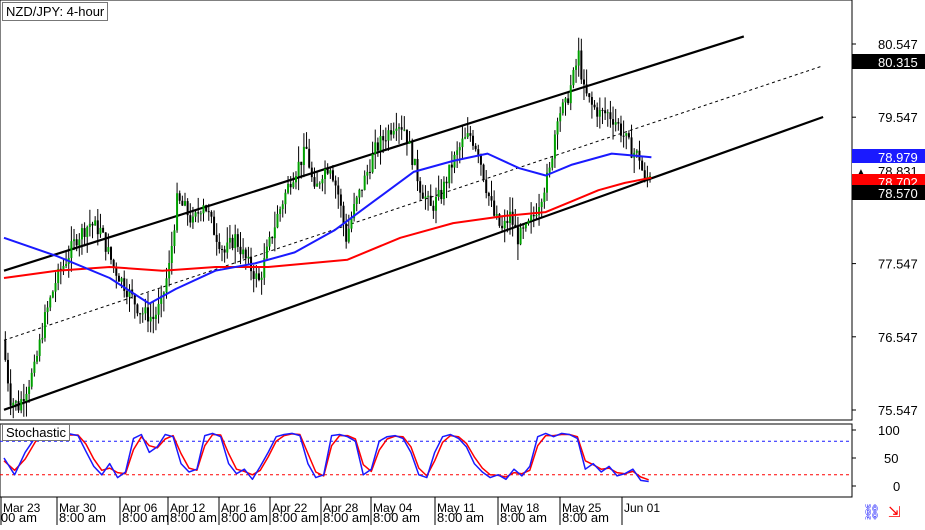  What do you see at coordinates (888, 156) in the screenshot?
I see `price-tag-box` at bounding box center [888, 156].